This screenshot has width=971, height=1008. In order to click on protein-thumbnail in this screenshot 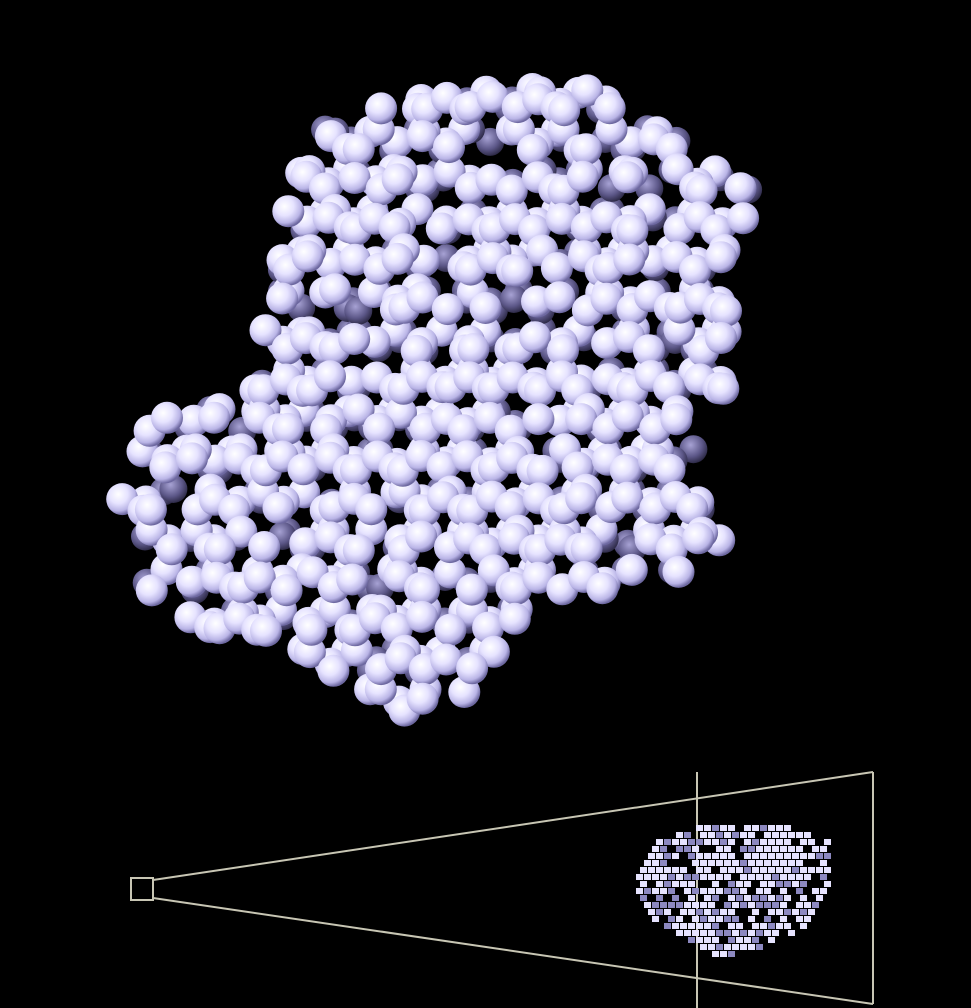, I will do `click(733, 891)`.